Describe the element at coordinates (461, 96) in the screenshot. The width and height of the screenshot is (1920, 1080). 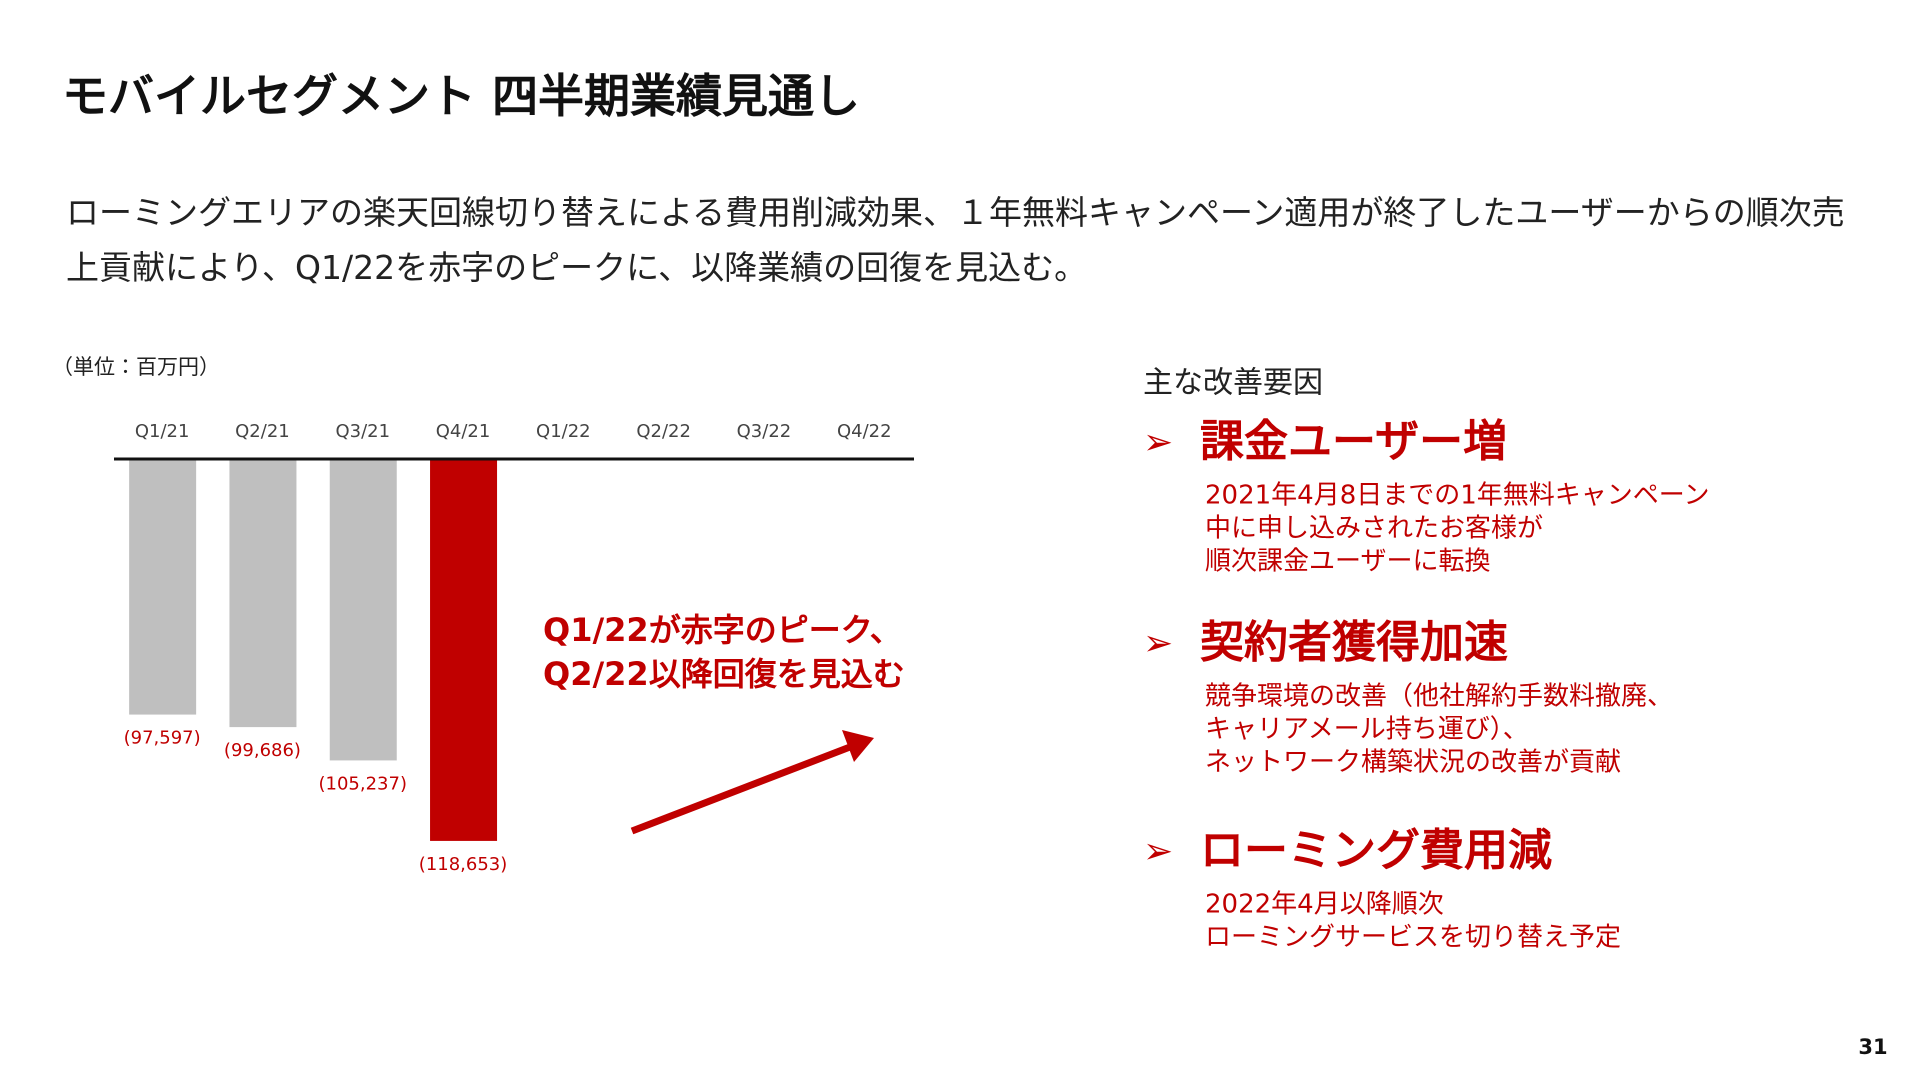
I see `slide-title: モバイルセグメント 四半期業績見通し` at that location.